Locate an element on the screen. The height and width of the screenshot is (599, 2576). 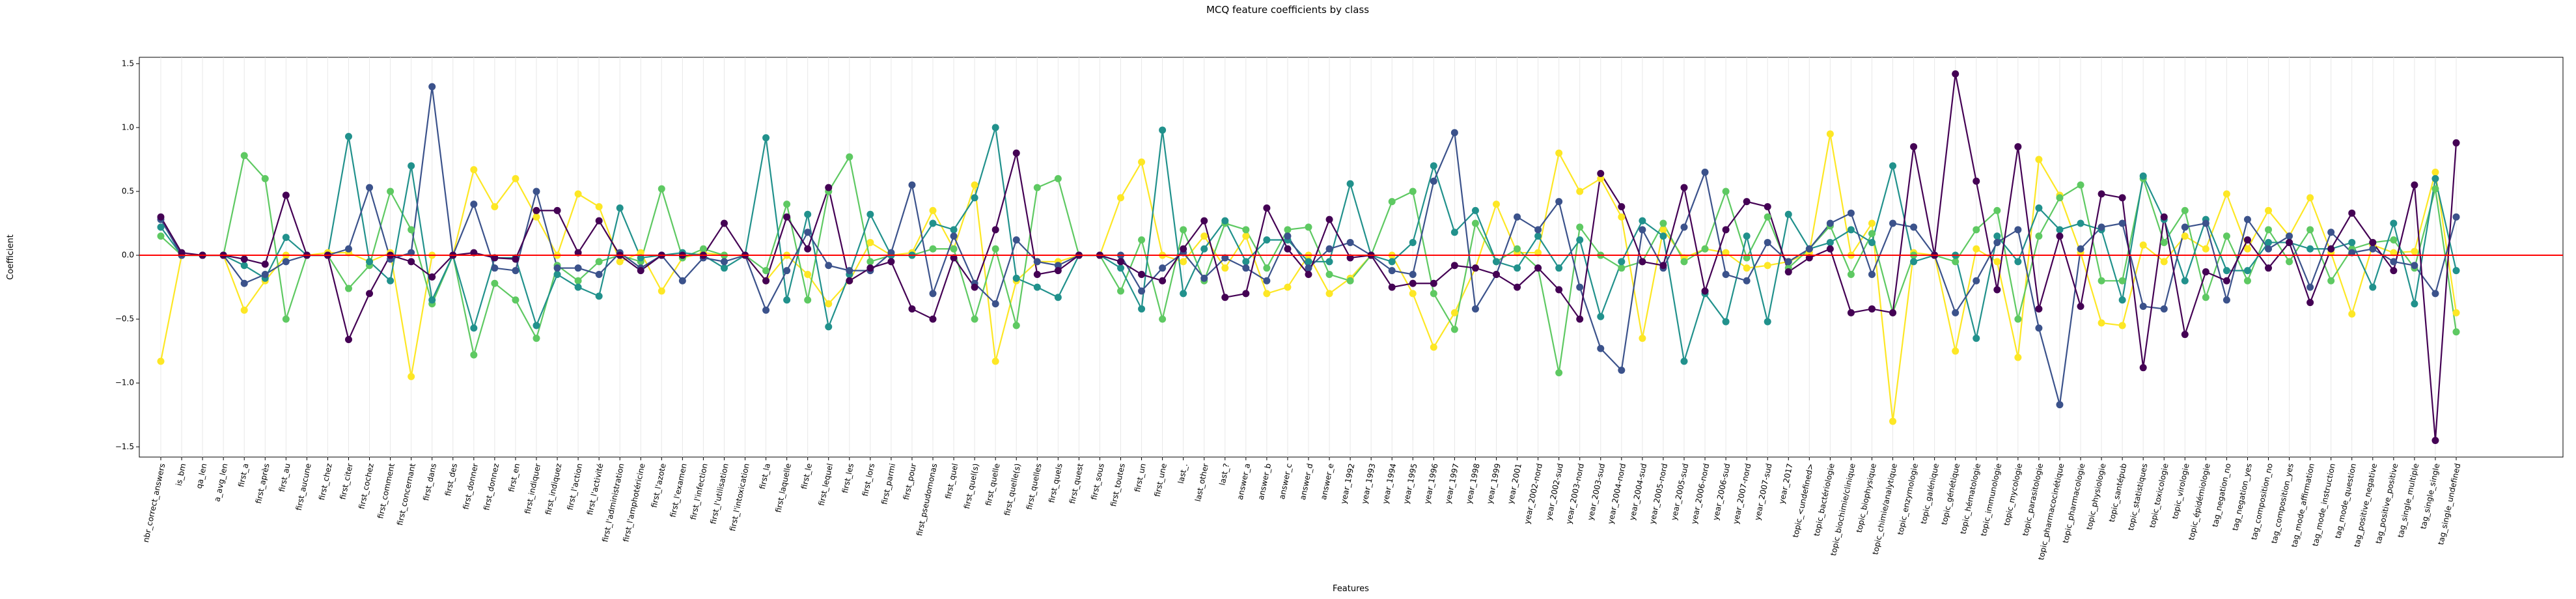
x-tick-label: first_après is located at coordinates (262, 483).